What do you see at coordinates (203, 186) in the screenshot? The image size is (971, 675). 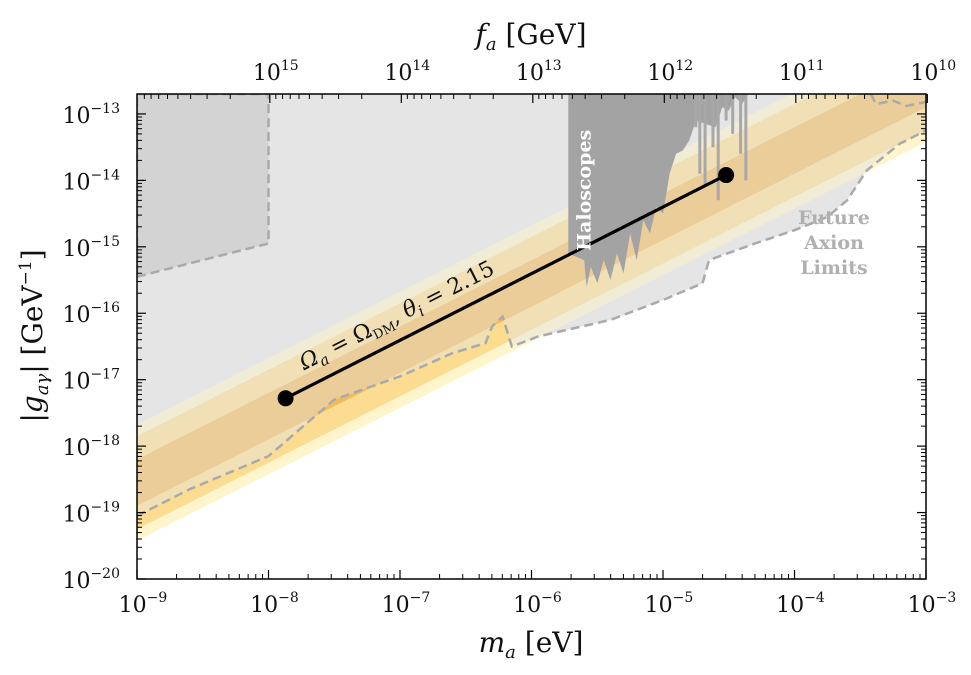 I see `early-universe-bound-region` at bounding box center [203, 186].